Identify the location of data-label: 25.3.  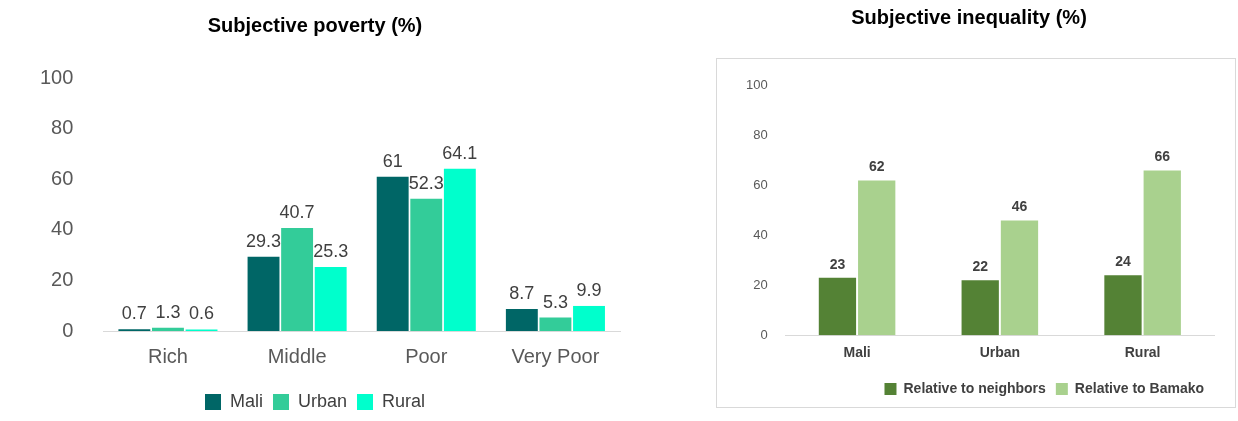
(331, 250).